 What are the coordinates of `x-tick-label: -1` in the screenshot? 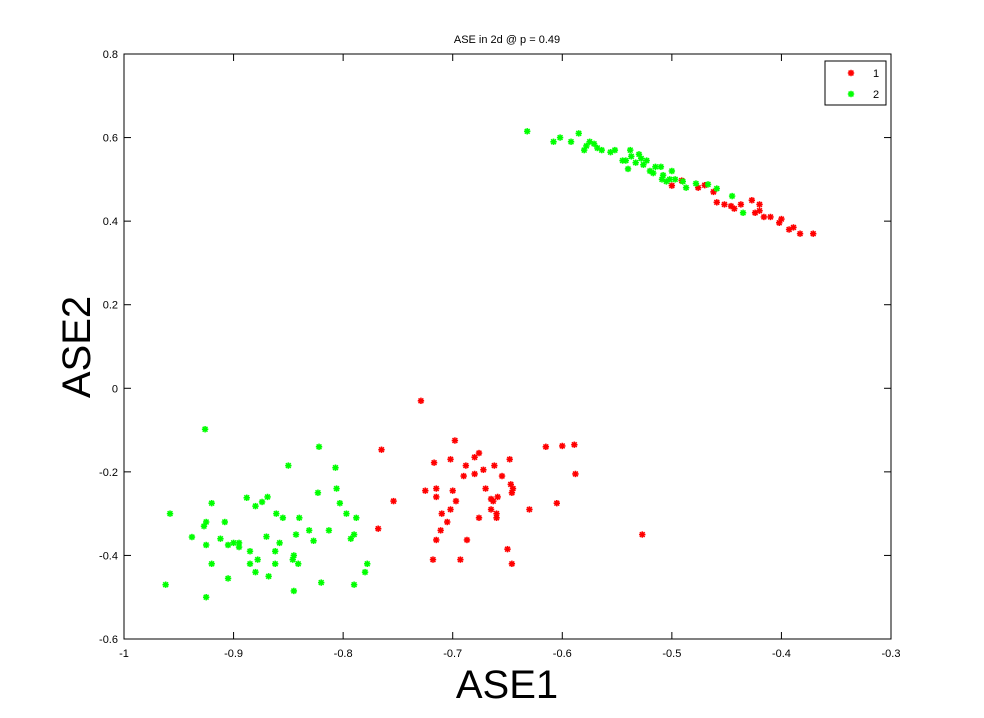 It's located at (124, 654).